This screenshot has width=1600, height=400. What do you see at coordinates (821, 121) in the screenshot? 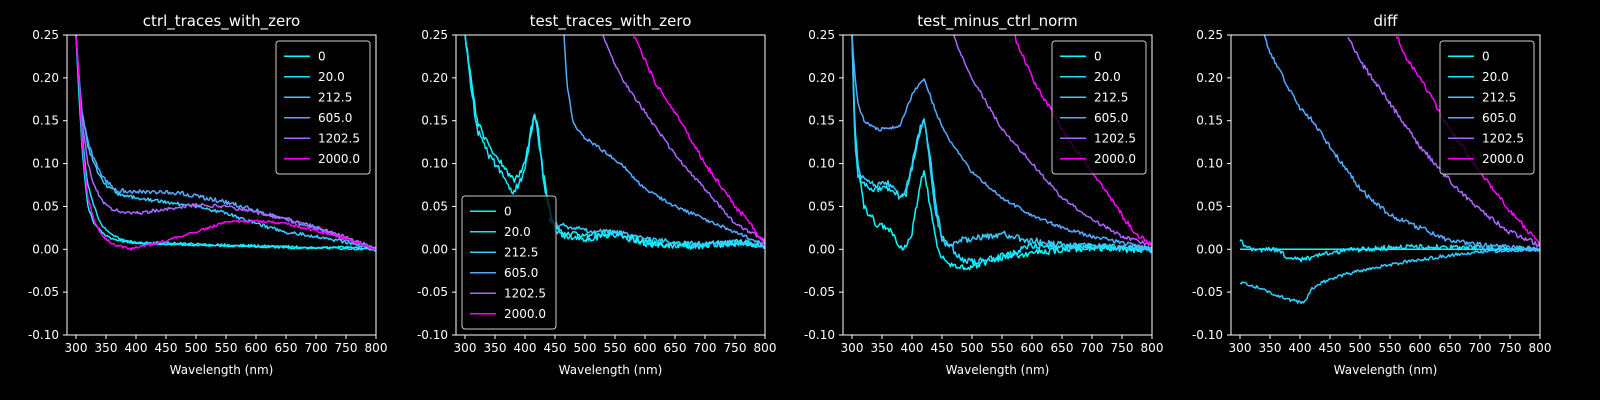
I see `y-tick-label: 0.15` at bounding box center [821, 121].